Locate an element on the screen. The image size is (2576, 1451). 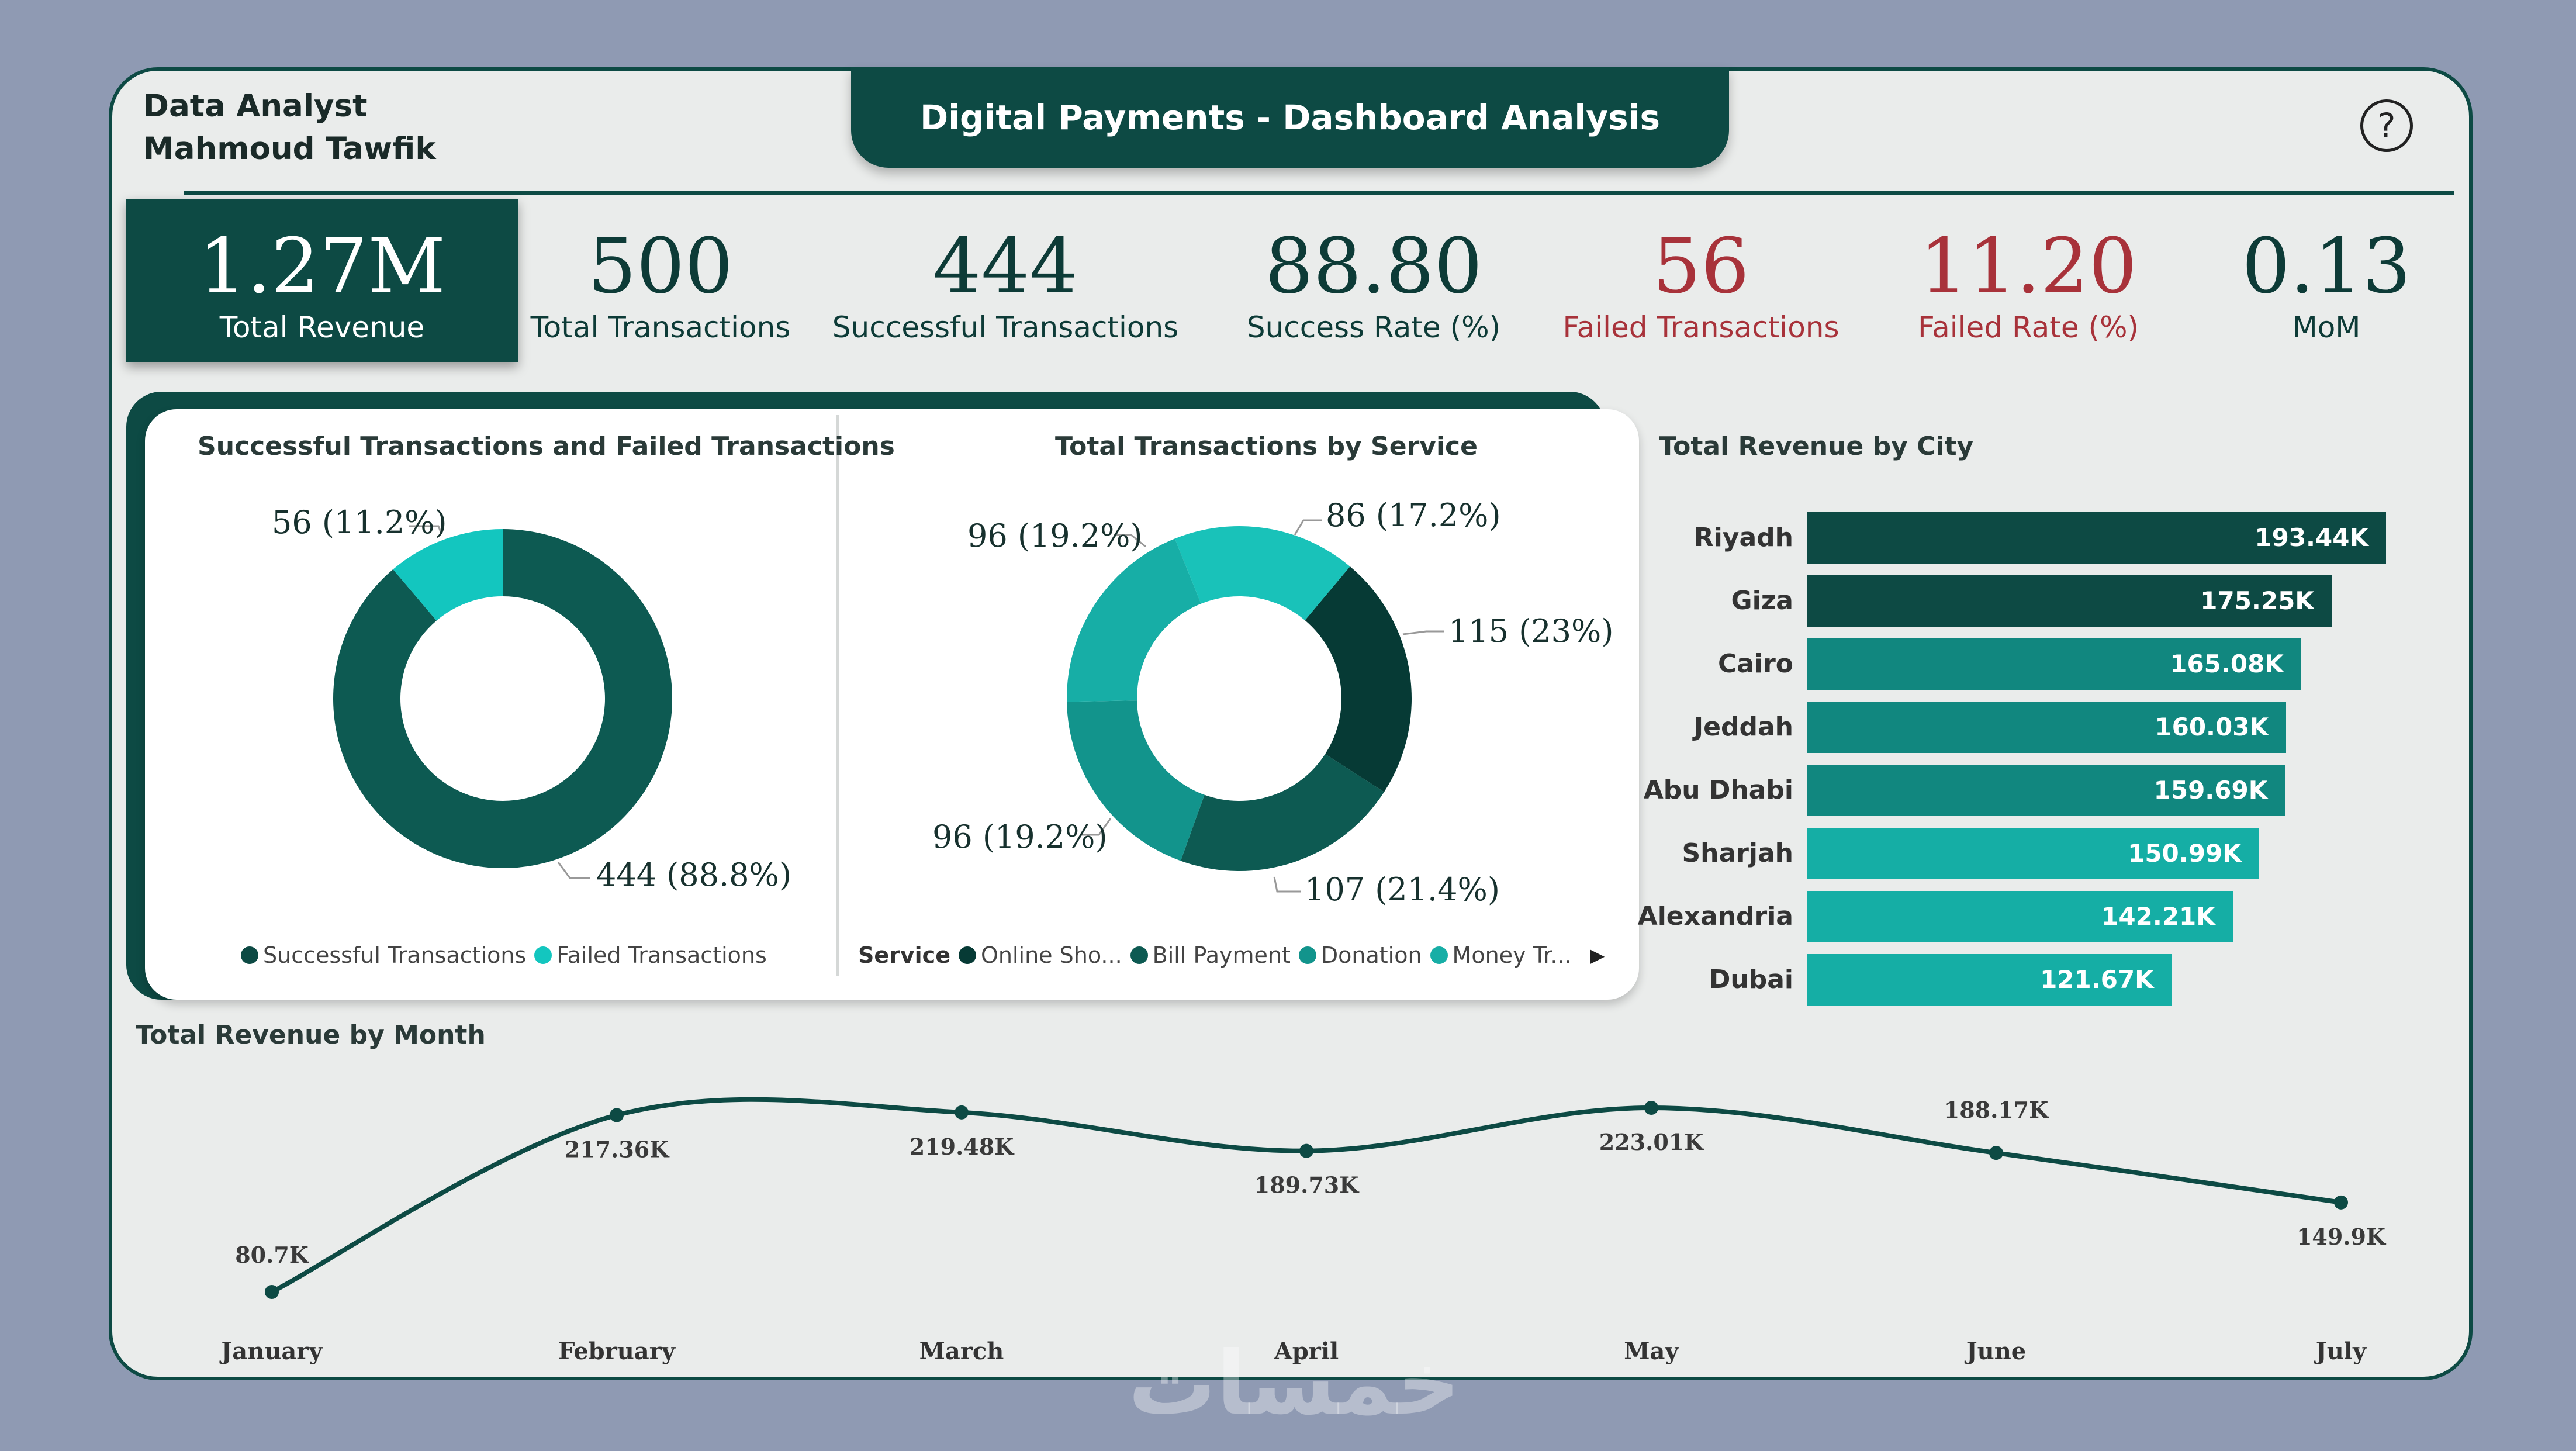
kpi-mom: 0.13 MoM is located at coordinates (2326, 280).